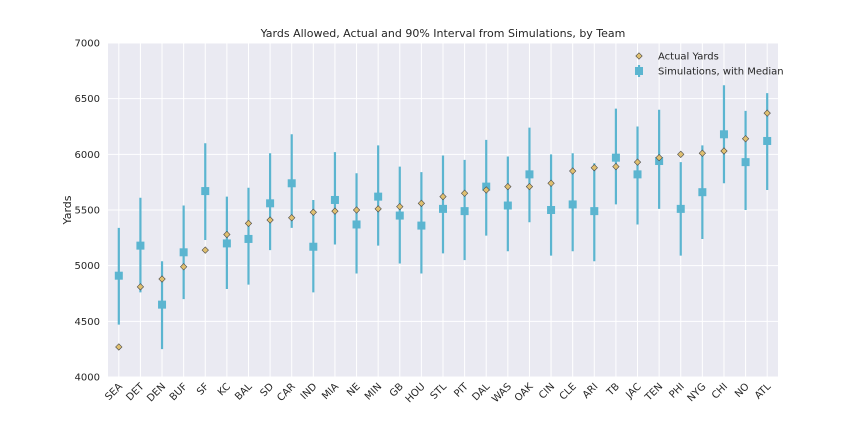 This screenshot has width=864, height=432. What do you see at coordinates (416, 393) in the screenshot?
I see `x-tick-label: HOU` at bounding box center [416, 393].